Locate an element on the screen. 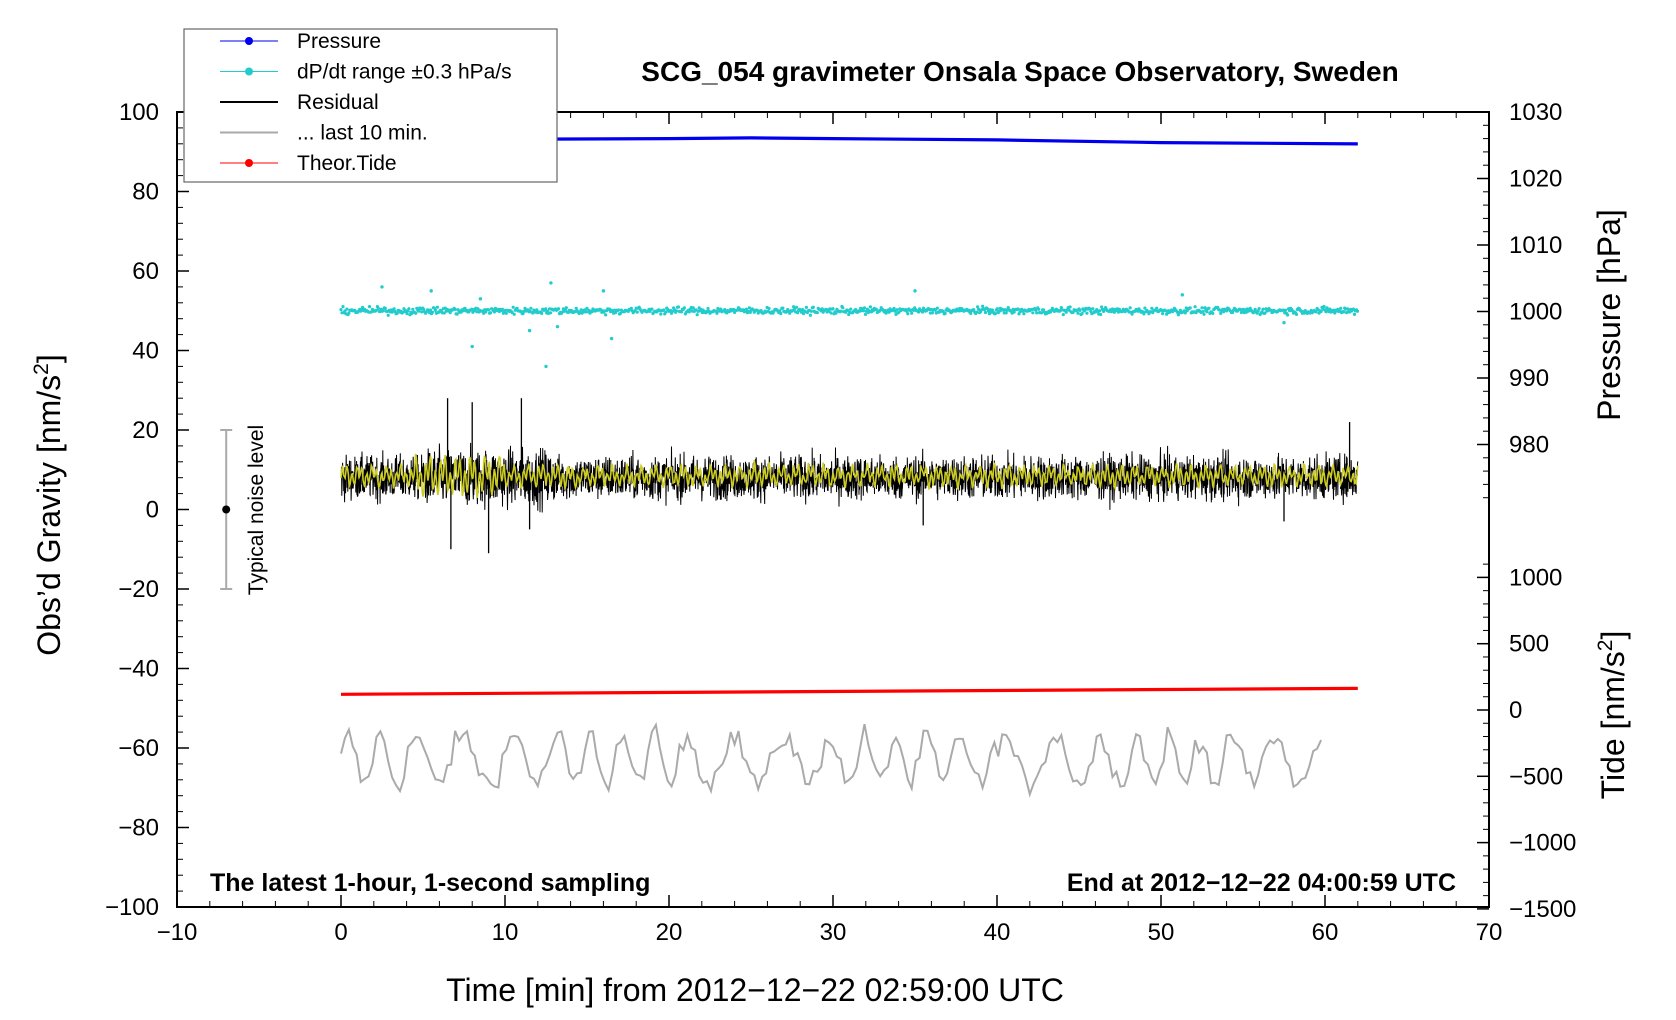 Image resolution: width=1676 pixels, height=1020 pixels. y-left-tick-label: 60 is located at coordinates (145, 271).